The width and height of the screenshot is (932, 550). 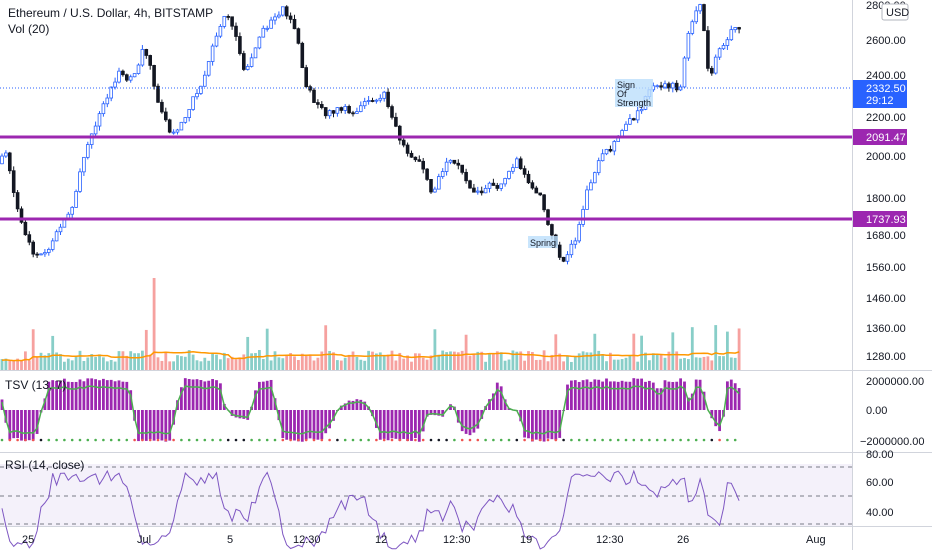 I want to click on currency-label: USD, so click(x=897, y=13).